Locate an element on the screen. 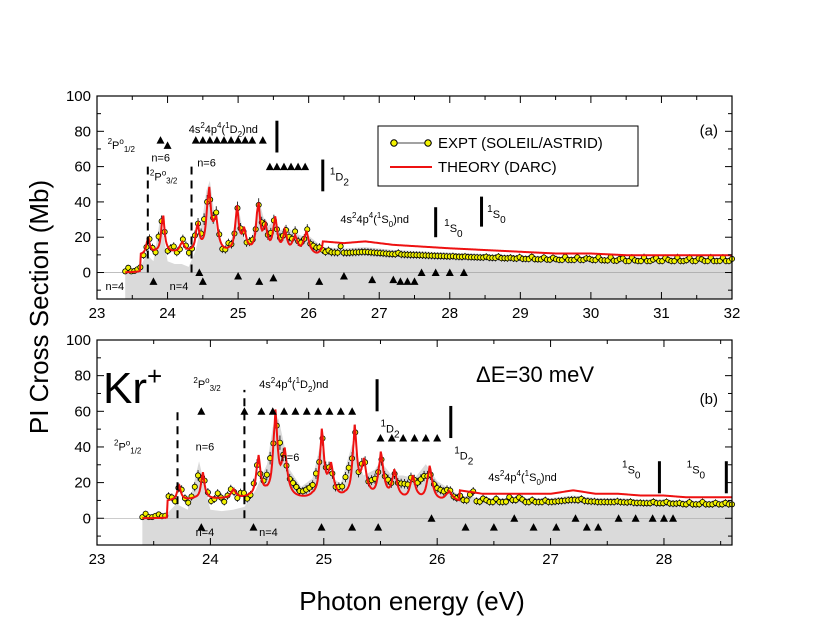  resolution-label: ΔE=30 meV is located at coordinates (535, 374).